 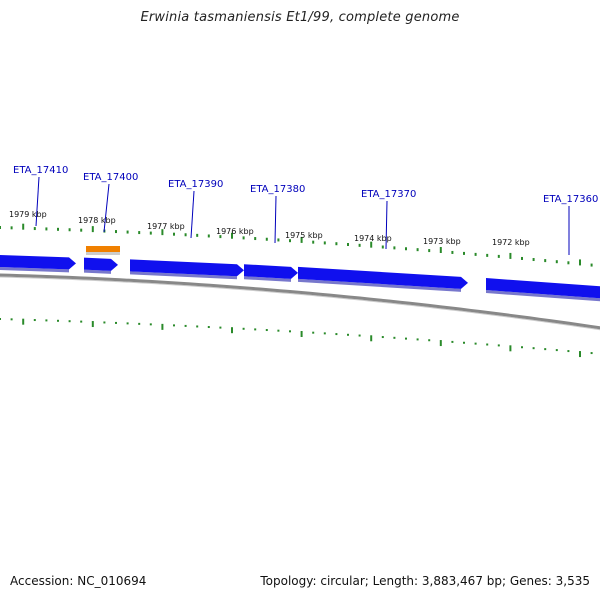 What do you see at coordinates (373, 238) in the screenshot?
I see `scale-label: 1974 kbp` at bounding box center [373, 238].